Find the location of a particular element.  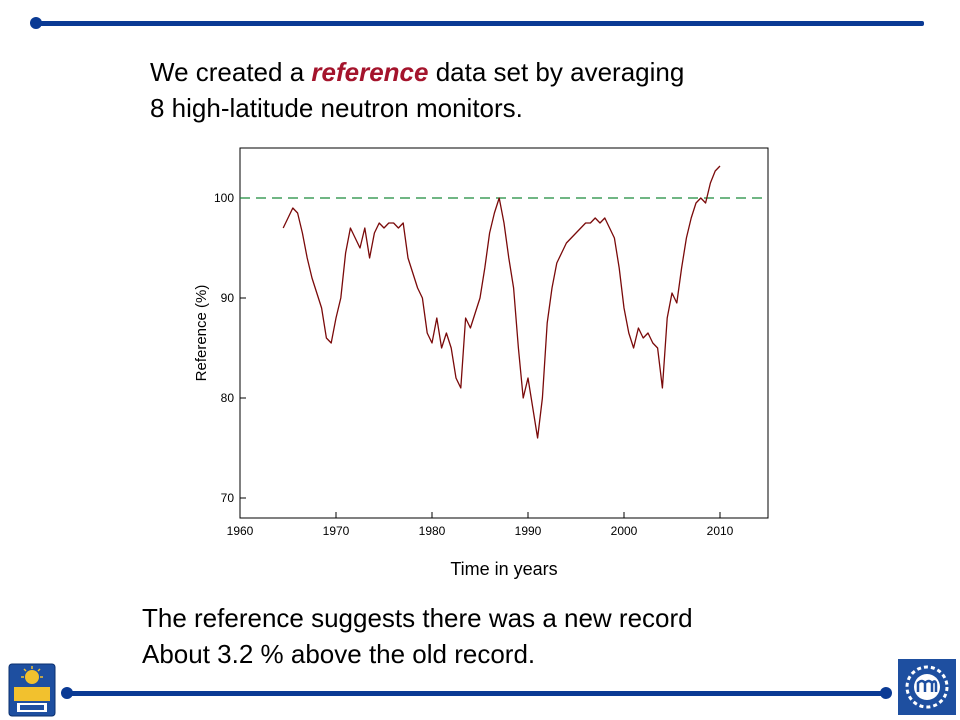

institution-laurel-logo is located at coordinates (927, 687).